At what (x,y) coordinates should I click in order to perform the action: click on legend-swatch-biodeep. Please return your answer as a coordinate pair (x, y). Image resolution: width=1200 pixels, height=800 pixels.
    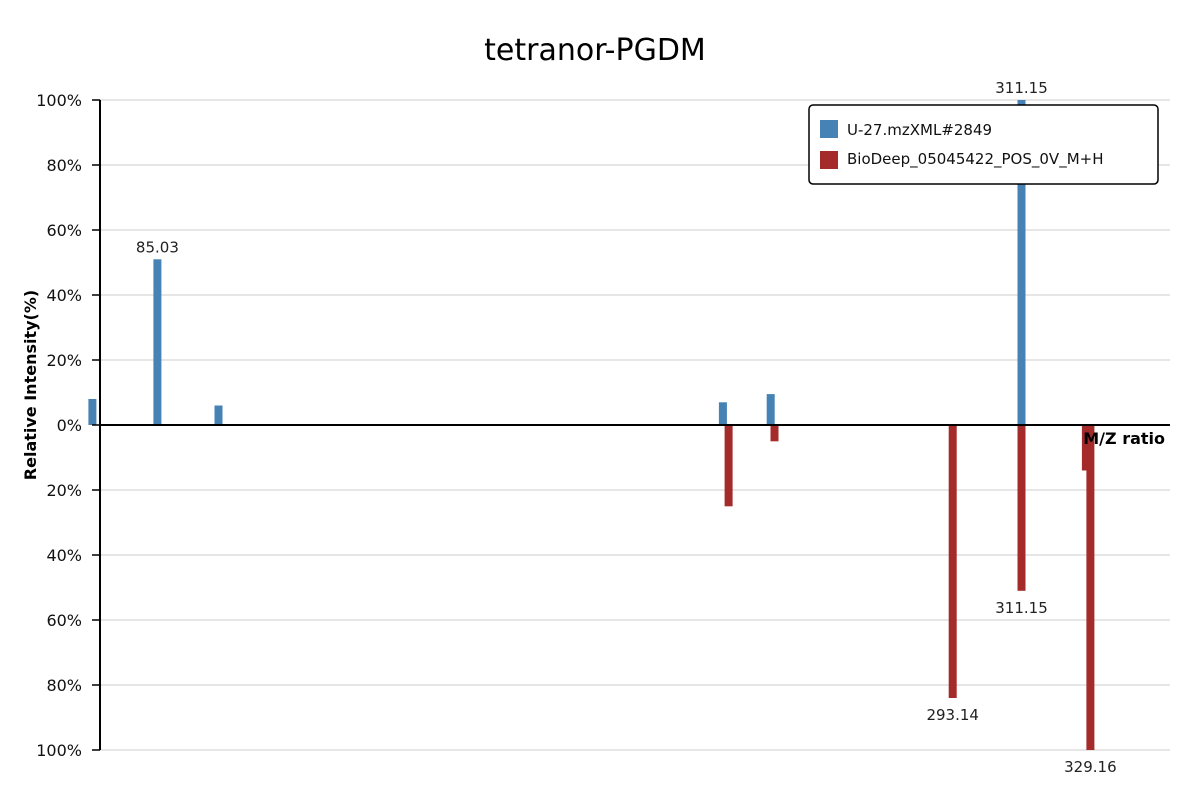
    Looking at the image, I should click on (829, 160).